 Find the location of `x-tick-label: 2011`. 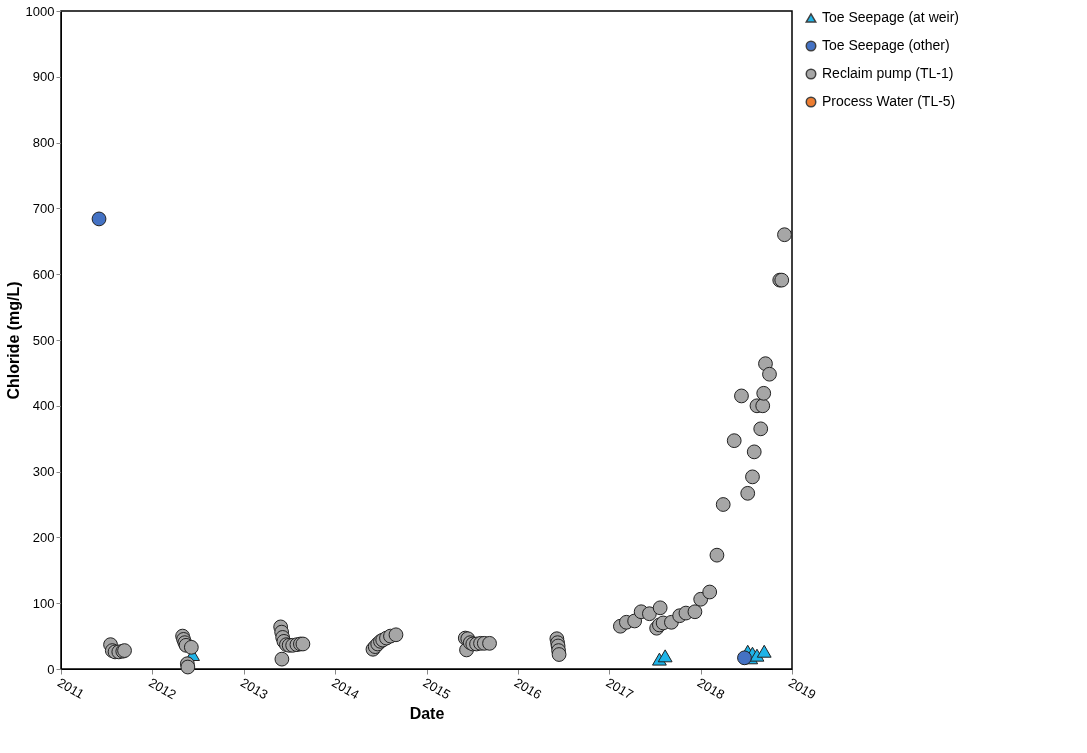

x-tick-label: 2011 is located at coordinates (71, 688).